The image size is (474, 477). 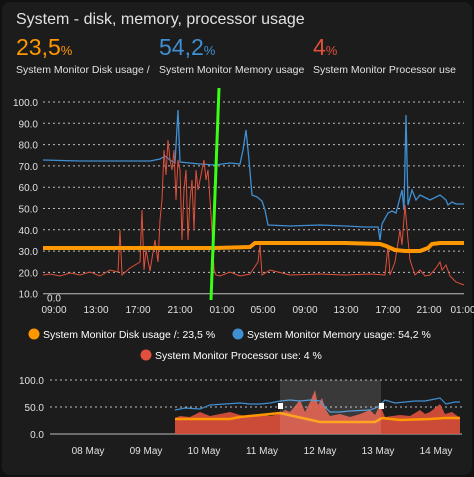 I want to click on nav-brush-handle-left, so click(x=280, y=406).